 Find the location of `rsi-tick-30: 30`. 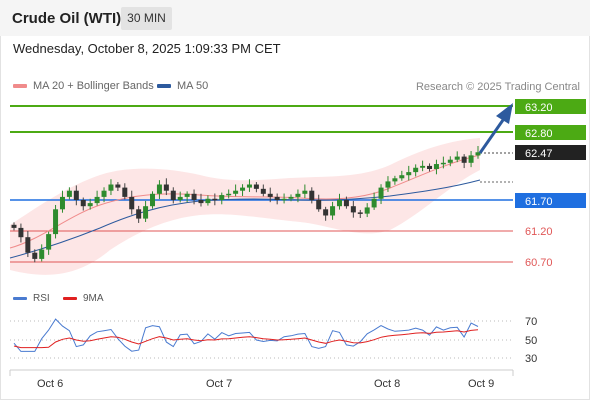

rsi-tick-30: 30 is located at coordinates (531, 359).